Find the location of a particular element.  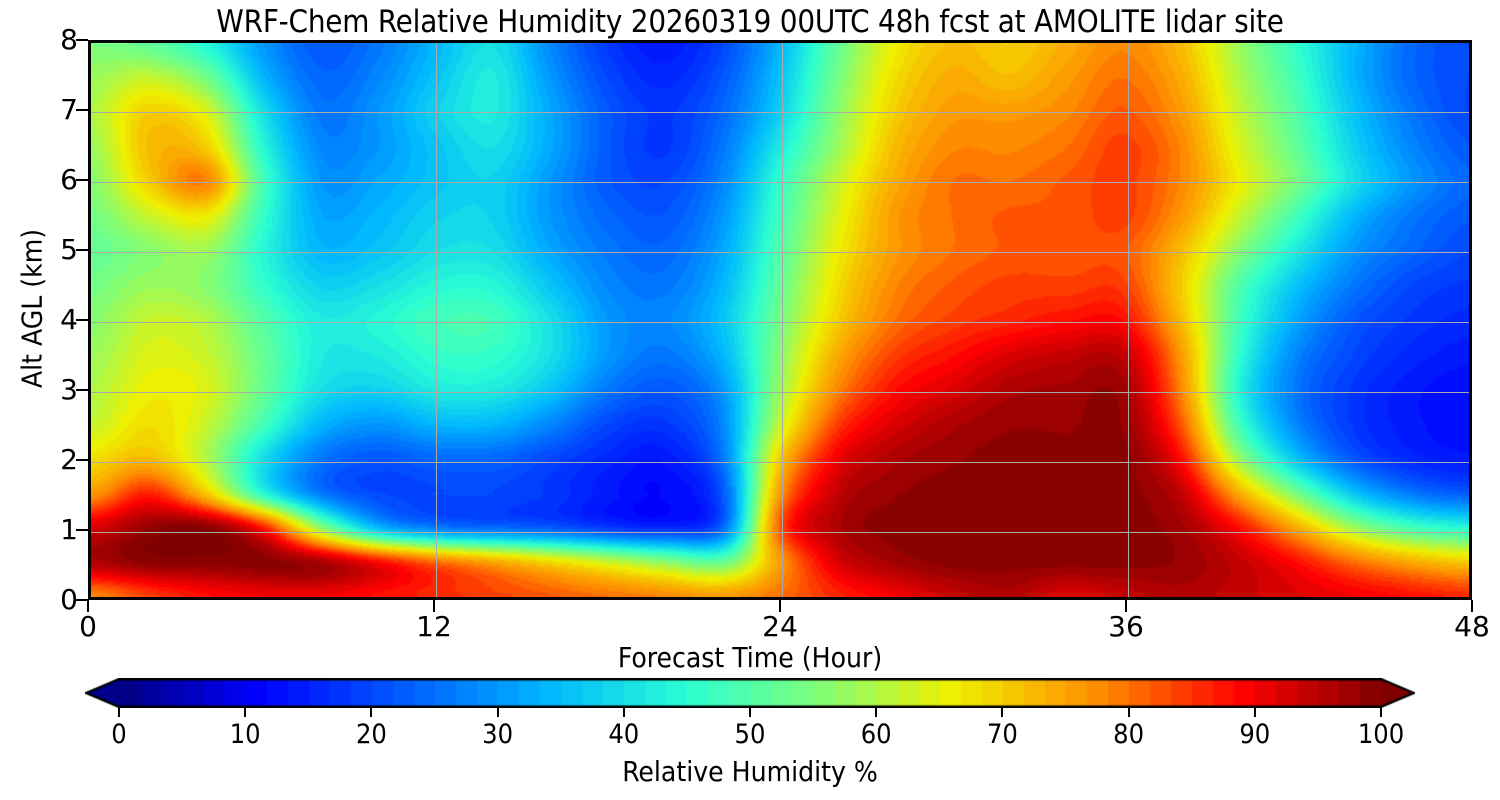

x-axis-label: Forecast Time (Hour) is located at coordinates (750, 657).